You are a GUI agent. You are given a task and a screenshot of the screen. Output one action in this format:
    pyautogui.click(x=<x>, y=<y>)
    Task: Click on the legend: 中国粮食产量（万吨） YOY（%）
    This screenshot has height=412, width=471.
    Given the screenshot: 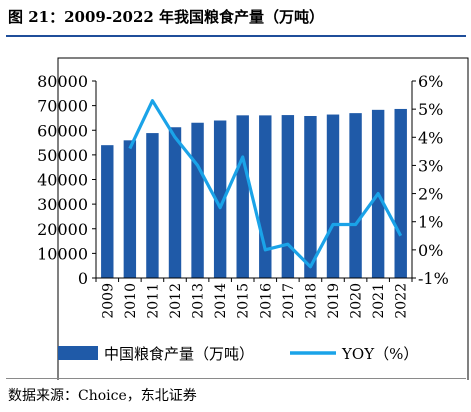 What is the action you would take?
    pyautogui.click(x=238, y=354)
    